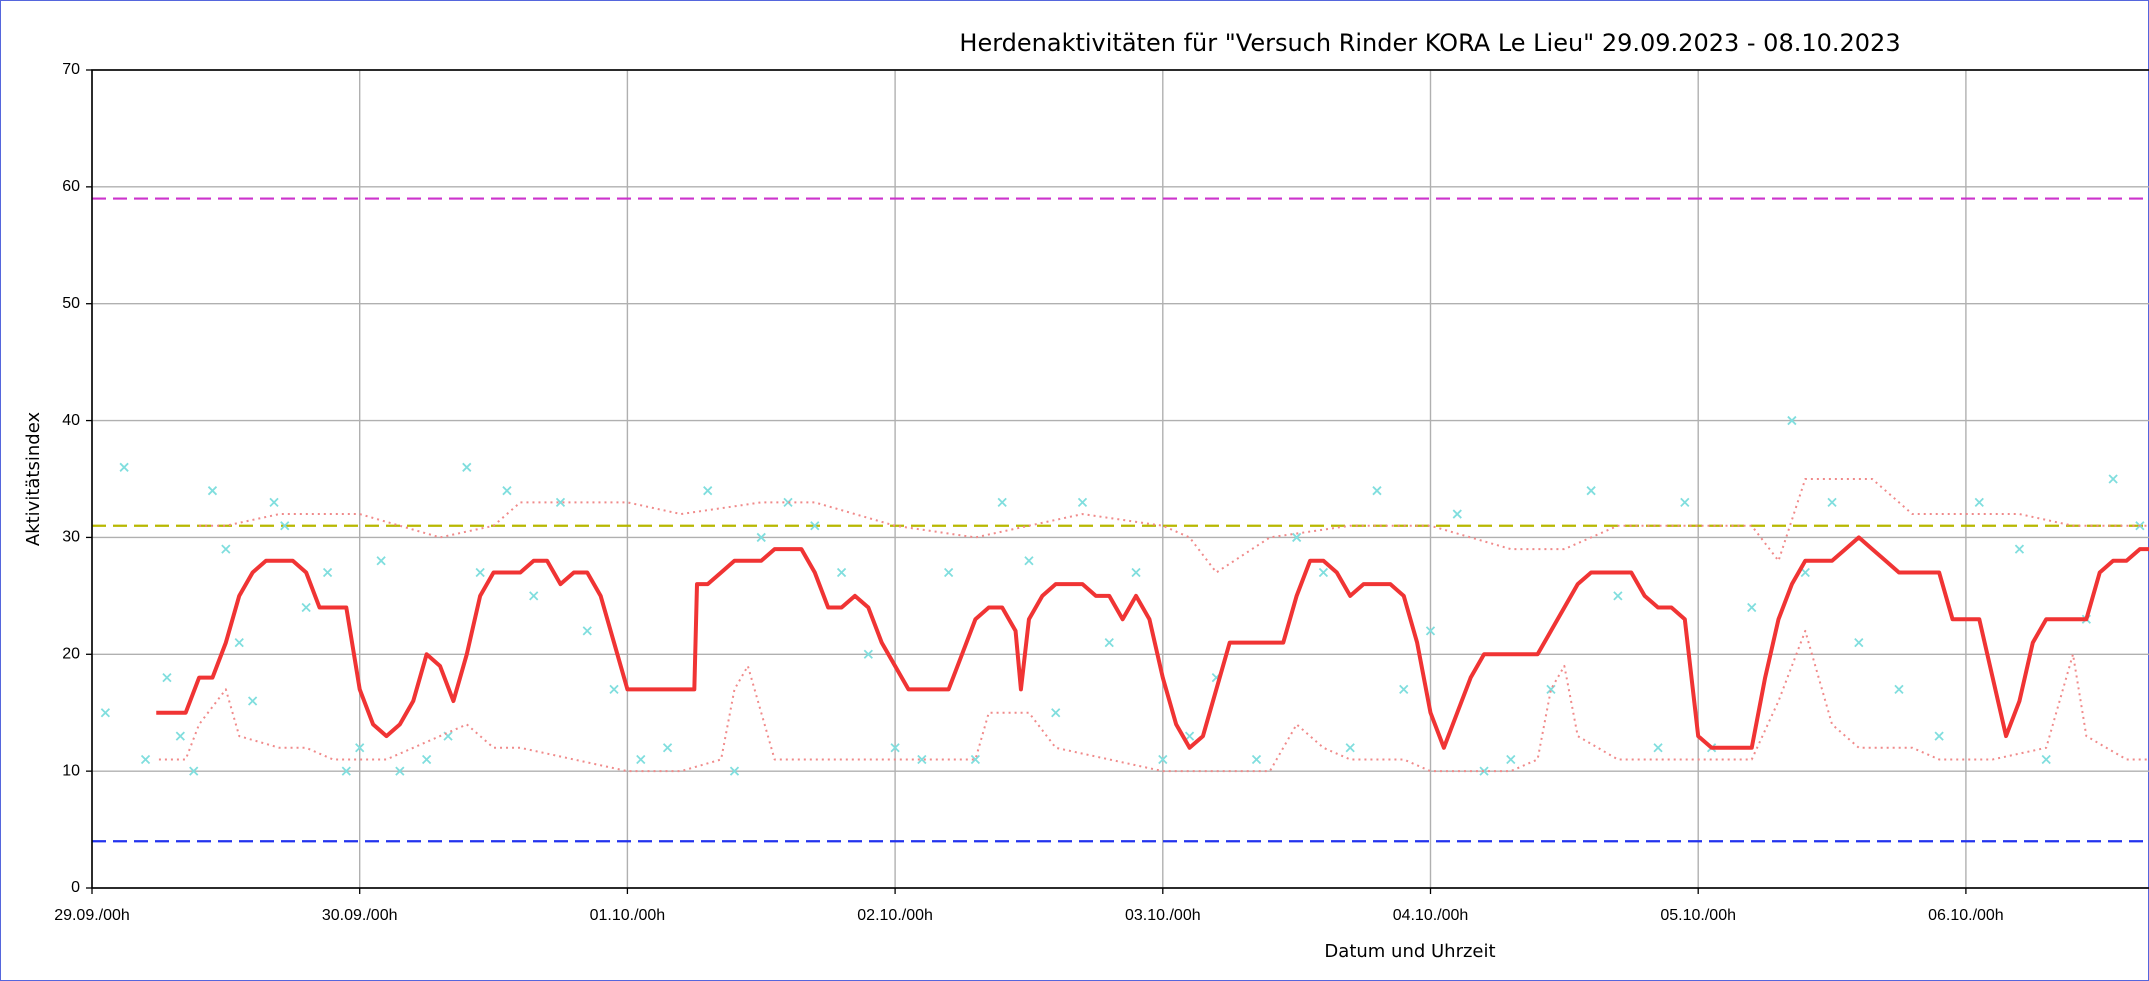 This screenshot has width=2149, height=981. I want to click on y-tick-label: 0, so click(75, 887).